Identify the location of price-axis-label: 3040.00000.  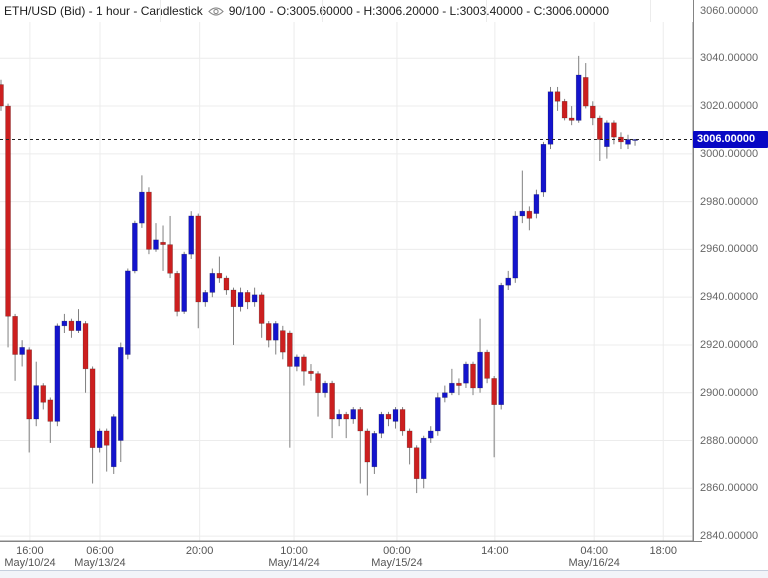
(729, 58).